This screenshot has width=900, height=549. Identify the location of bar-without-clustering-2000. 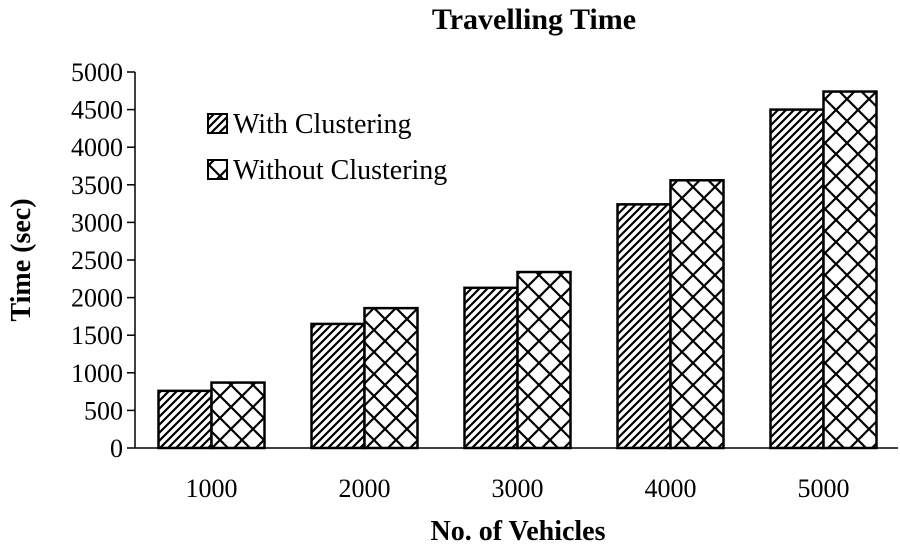
(391, 378).